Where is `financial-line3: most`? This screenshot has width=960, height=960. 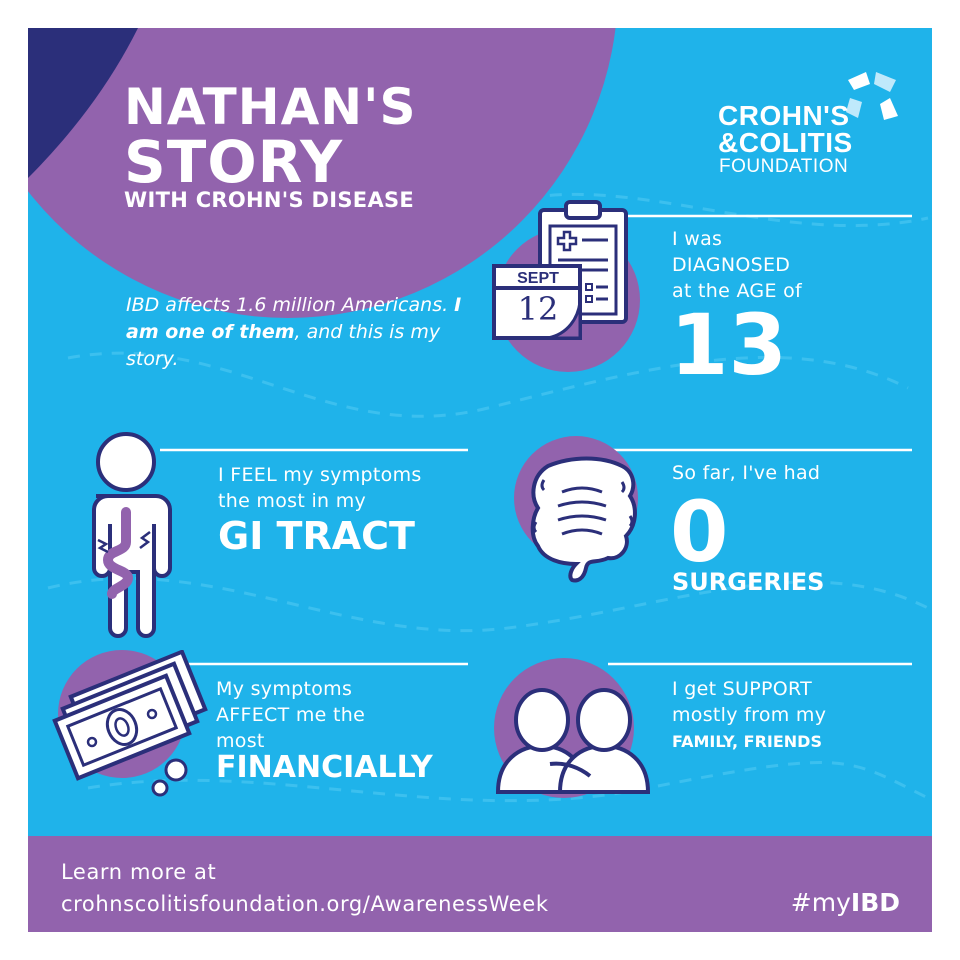
financial-line3: most is located at coordinates (240, 741).